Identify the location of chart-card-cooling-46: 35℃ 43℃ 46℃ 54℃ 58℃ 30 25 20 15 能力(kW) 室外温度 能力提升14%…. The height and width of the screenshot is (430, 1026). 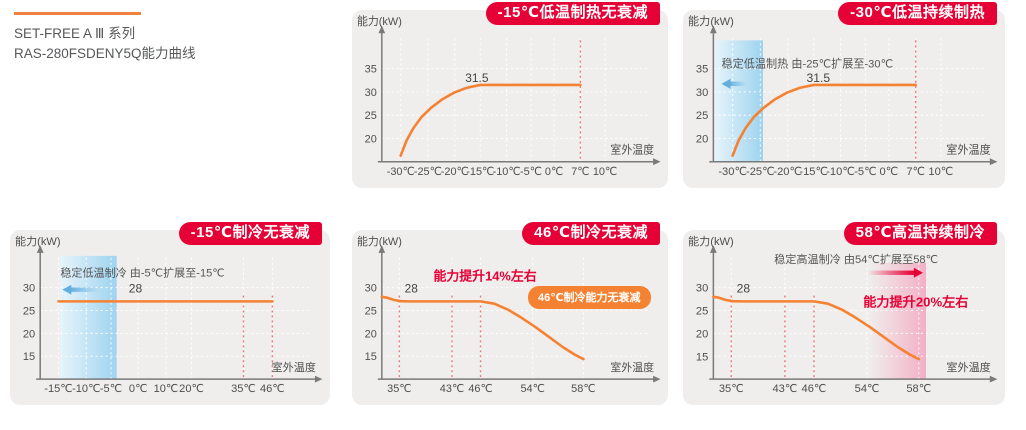
(510, 313).